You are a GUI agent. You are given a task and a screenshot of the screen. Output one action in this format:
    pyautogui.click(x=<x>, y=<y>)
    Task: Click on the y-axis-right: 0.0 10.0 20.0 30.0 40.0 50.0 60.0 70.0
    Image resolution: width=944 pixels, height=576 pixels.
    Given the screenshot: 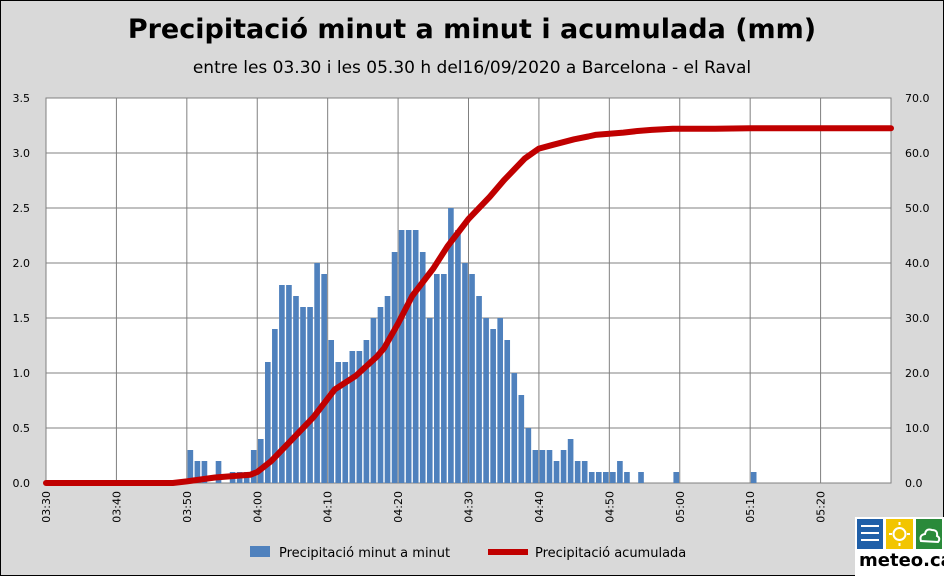 What is the action you would take?
    pyautogui.click(x=917, y=291)
    